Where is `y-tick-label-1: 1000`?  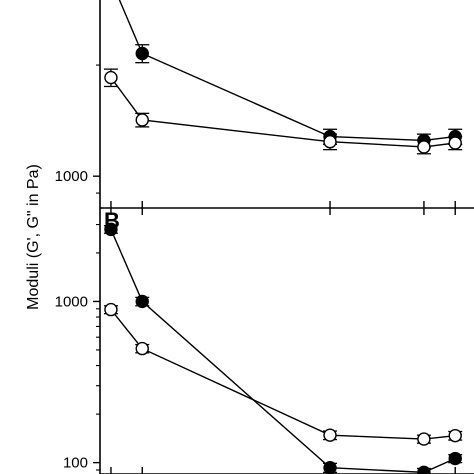
y-tick-label-1: 1000 is located at coordinates (71, 301).